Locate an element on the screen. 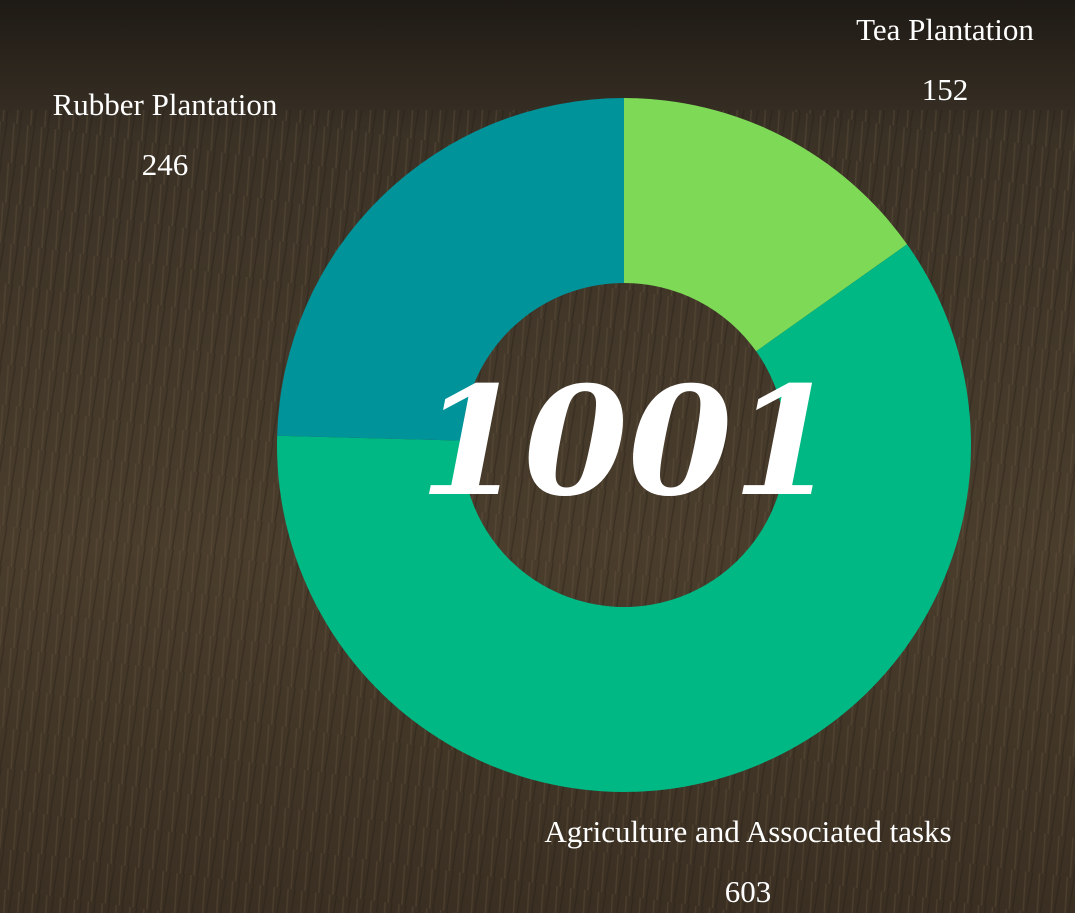  slice-value: 152 is located at coordinates (945, 89).